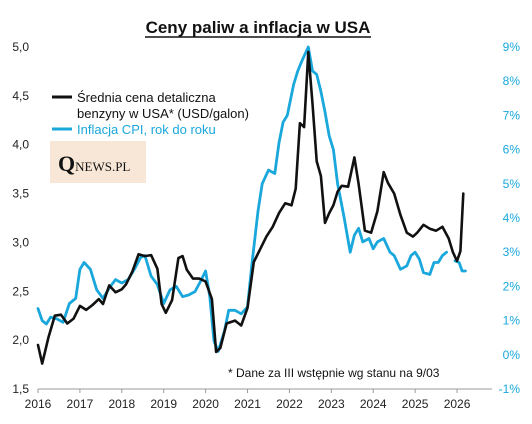 The height and width of the screenshot is (424, 532). I want to click on logo-q: Q, so click(66, 163).